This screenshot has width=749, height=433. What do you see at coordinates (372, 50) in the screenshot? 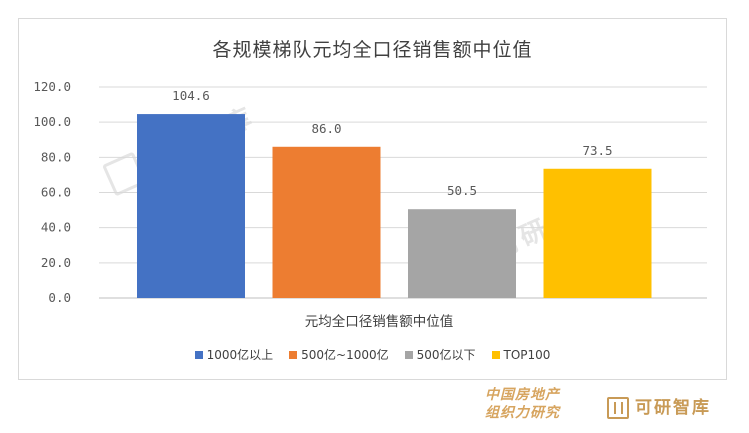
I see `chart-title: 各规模梯队元均全口径销售额中位值` at bounding box center [372, 50].